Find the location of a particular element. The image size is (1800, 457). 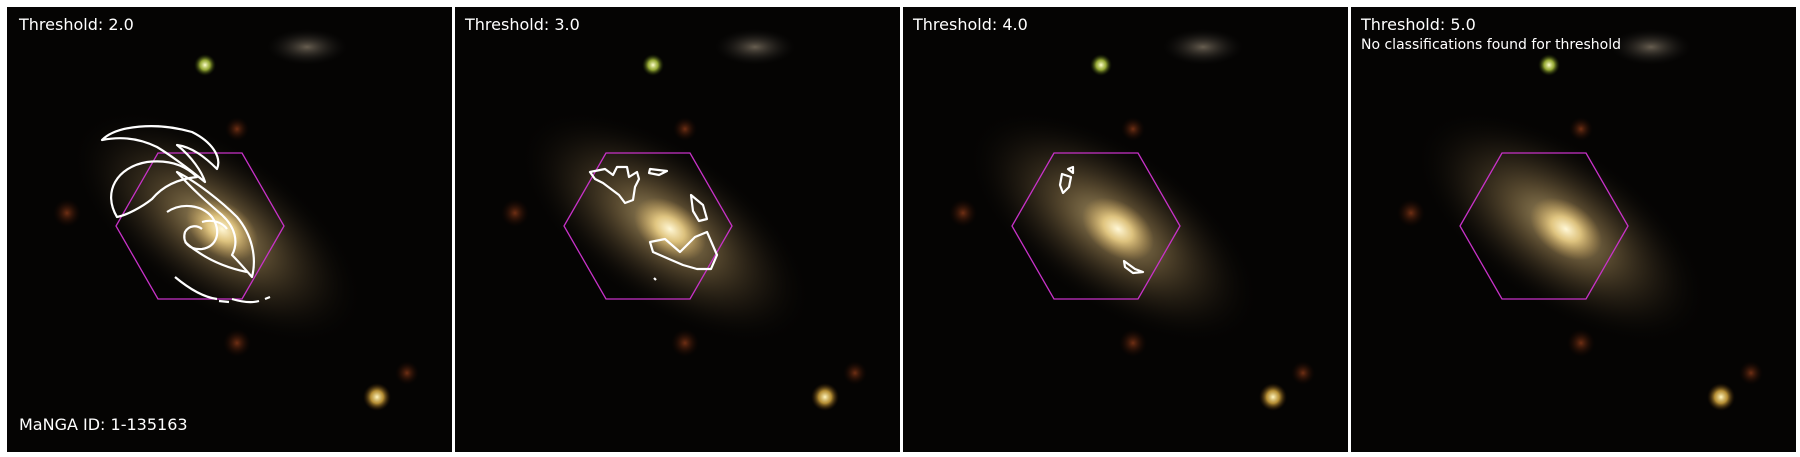

threshold-label: Threshold: 2.0 is located at coordinates (76, 24).